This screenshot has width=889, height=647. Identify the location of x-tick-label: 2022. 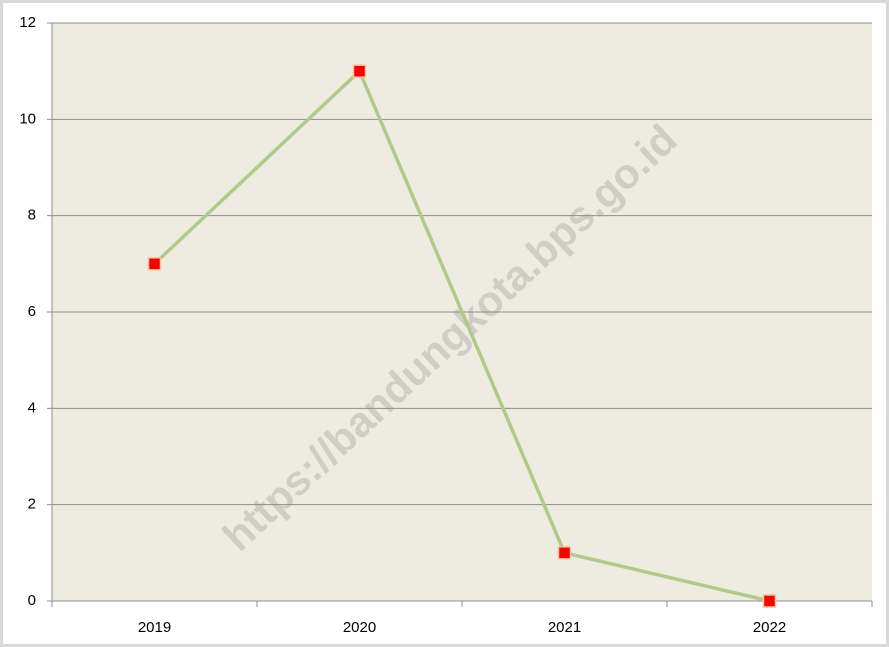
(769, 627).